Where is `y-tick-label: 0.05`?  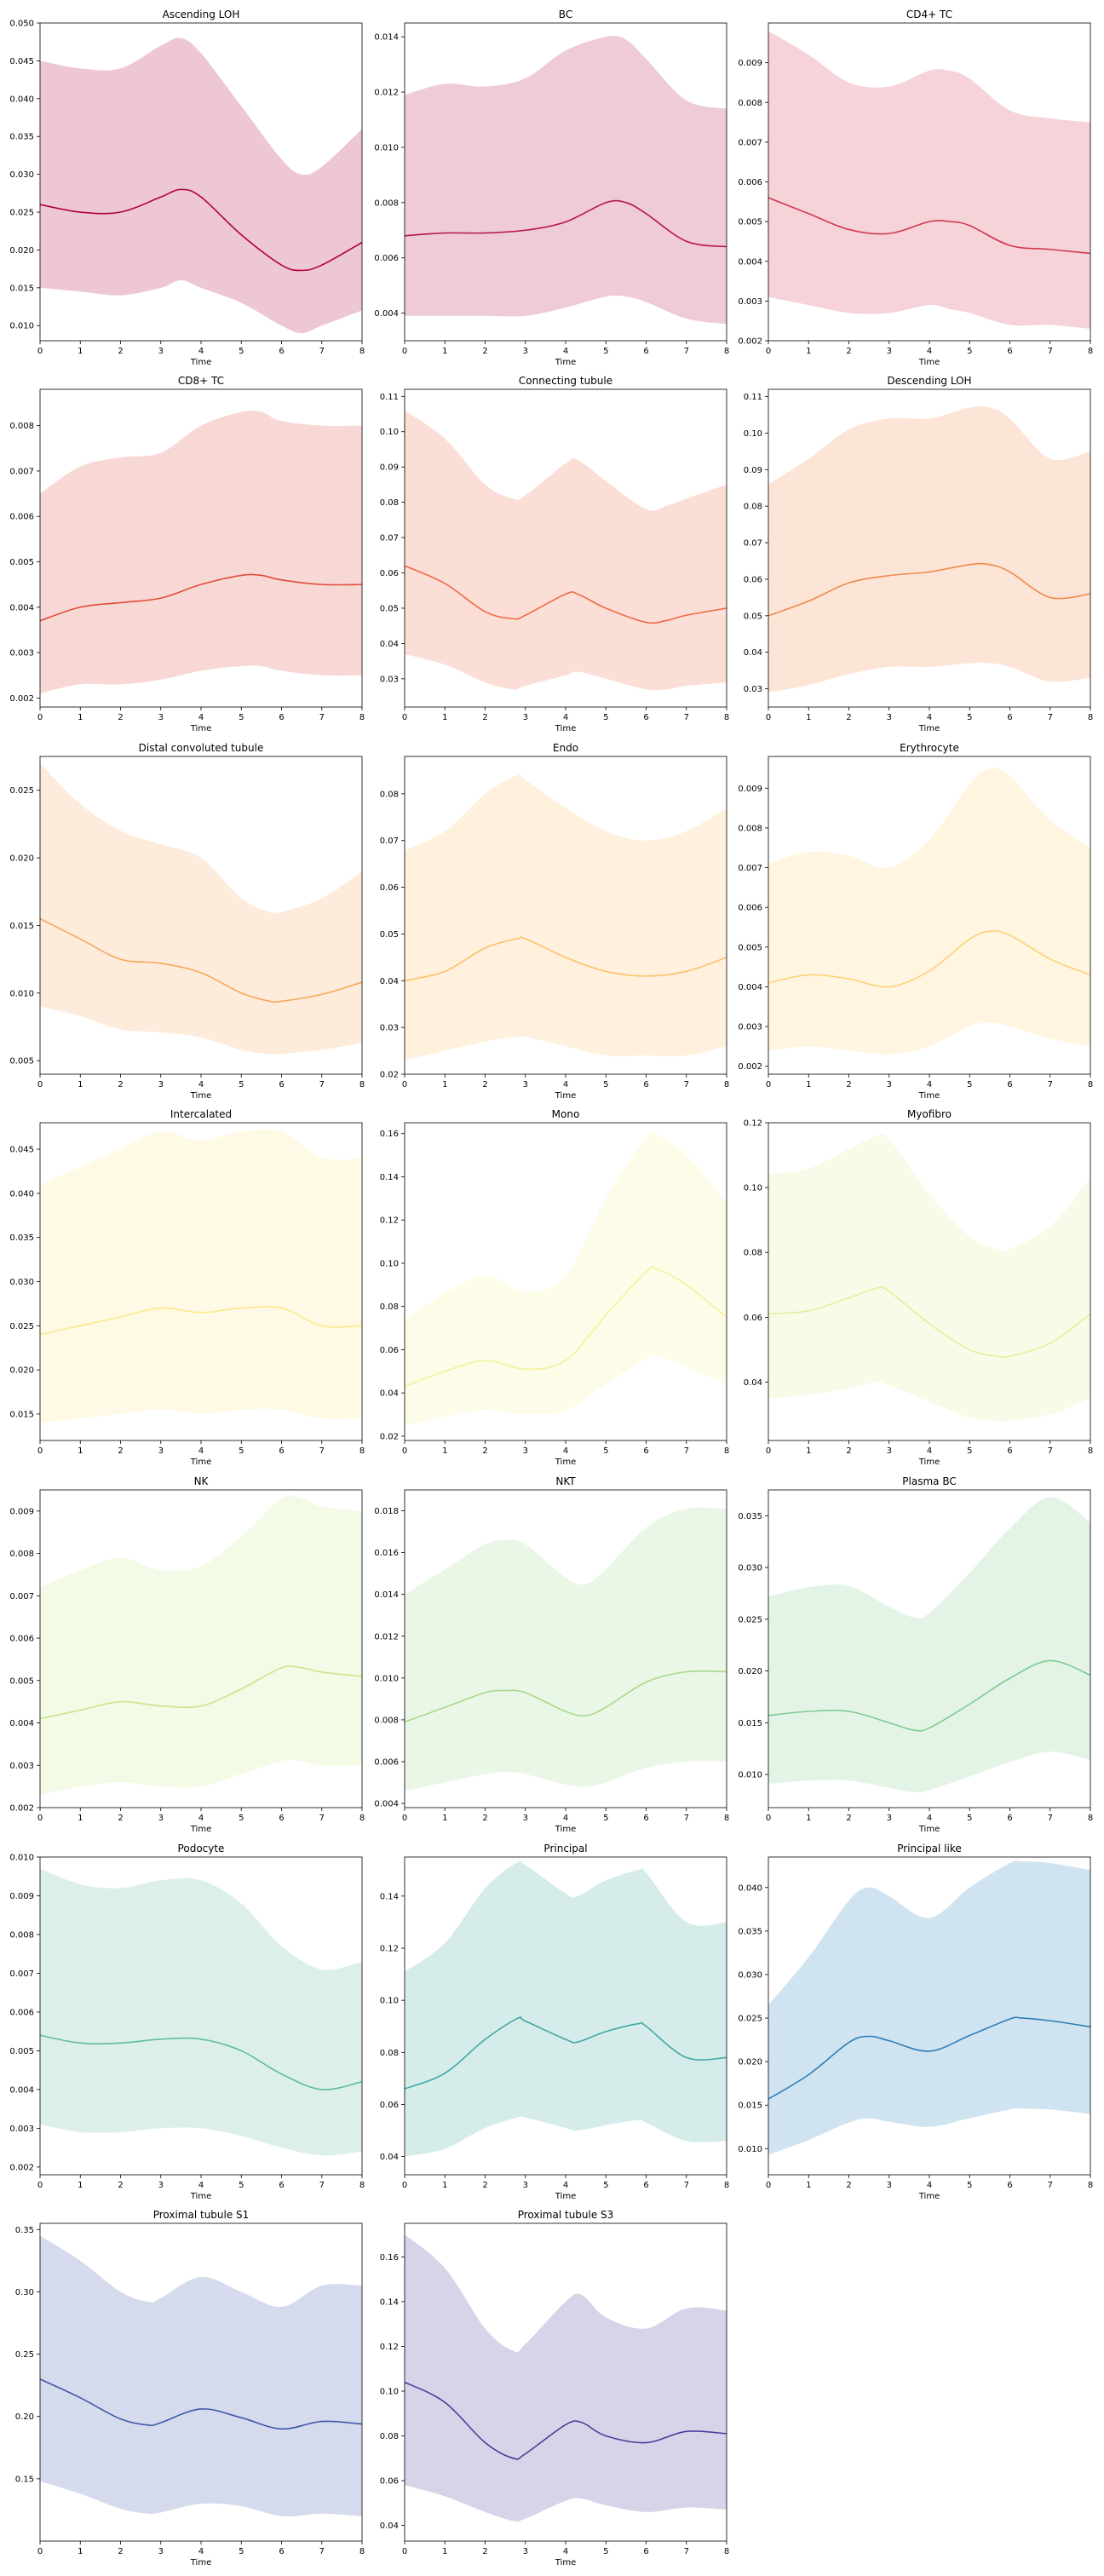 y-tick-label: 0.05 is located at coordinates (389, 935).